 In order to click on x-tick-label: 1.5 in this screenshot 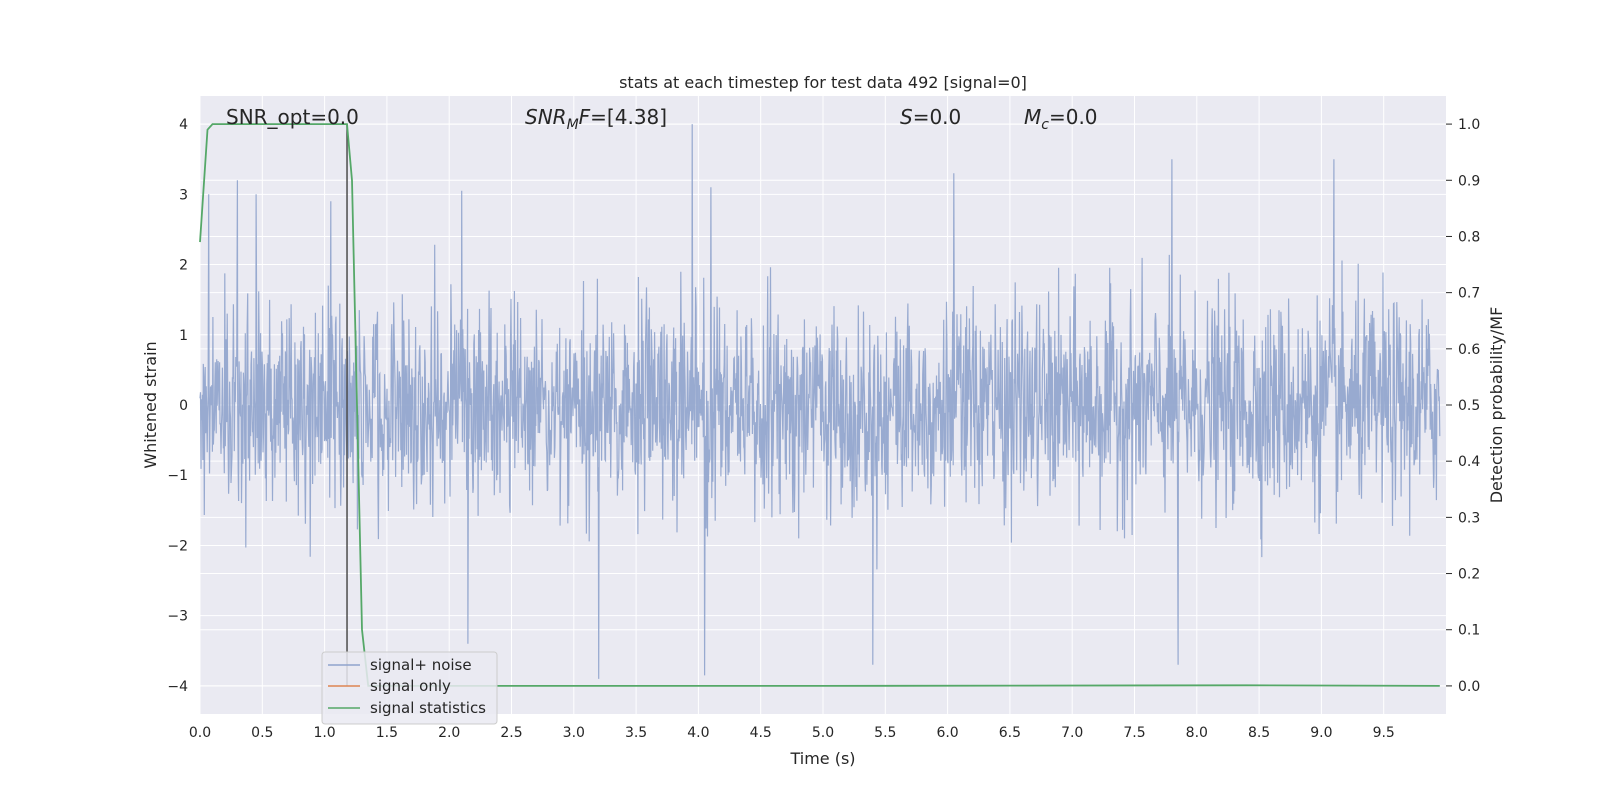, I will do `click(387, 733)`.